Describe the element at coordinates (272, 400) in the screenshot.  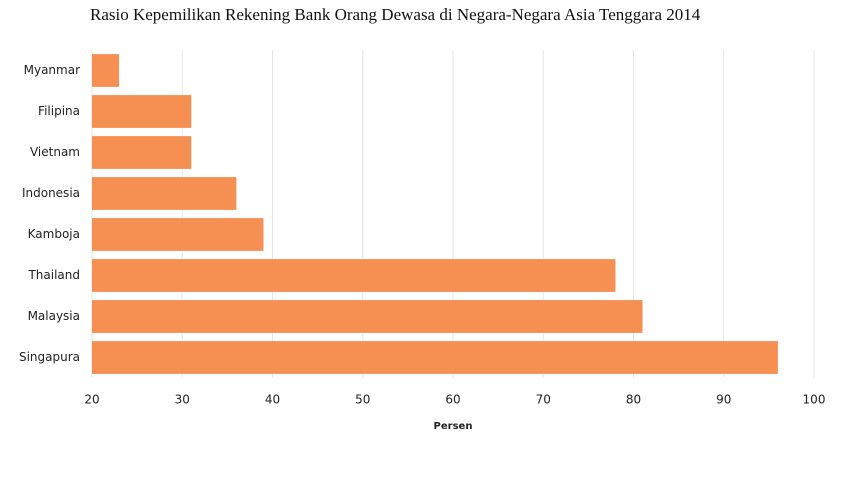
I see `x-tick-label: 40` at that location.